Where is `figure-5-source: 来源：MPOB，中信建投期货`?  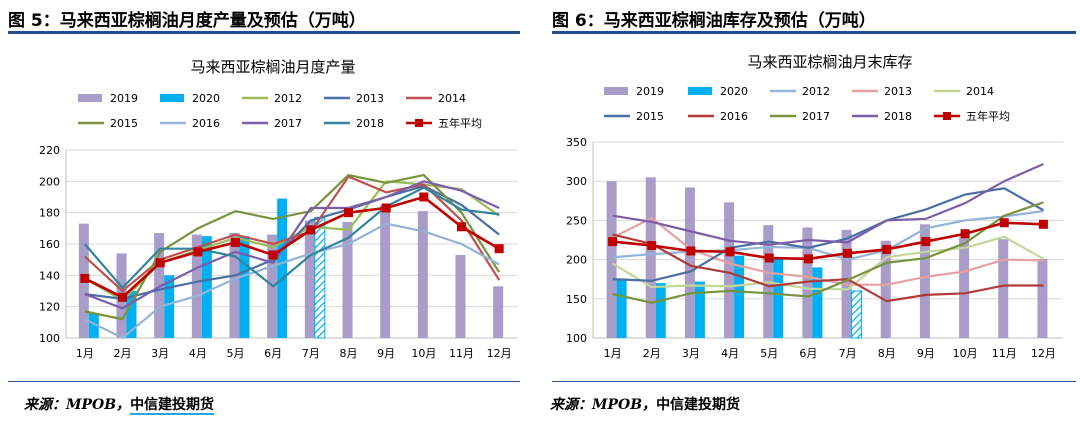 figure-5-source: 来源：MPOB，中信建投期货 is located at coordinates (119, 404).